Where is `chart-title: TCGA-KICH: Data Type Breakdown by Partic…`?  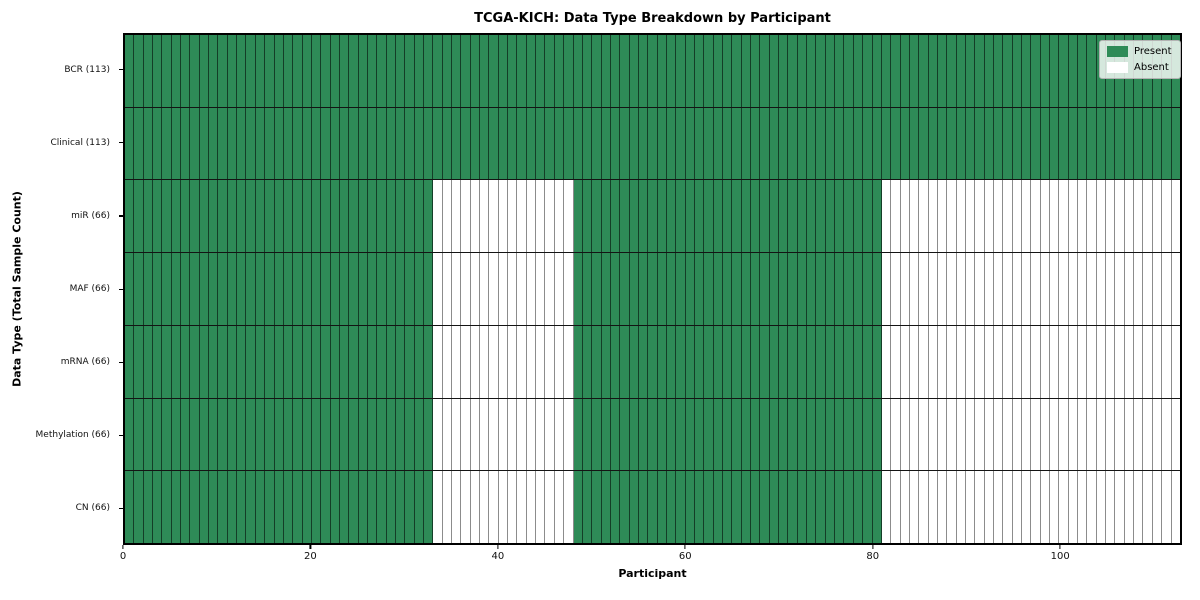
chart-title: TCGA-KICH: Data Type Breakdown by Partic… is located at coordinates (652, 18).